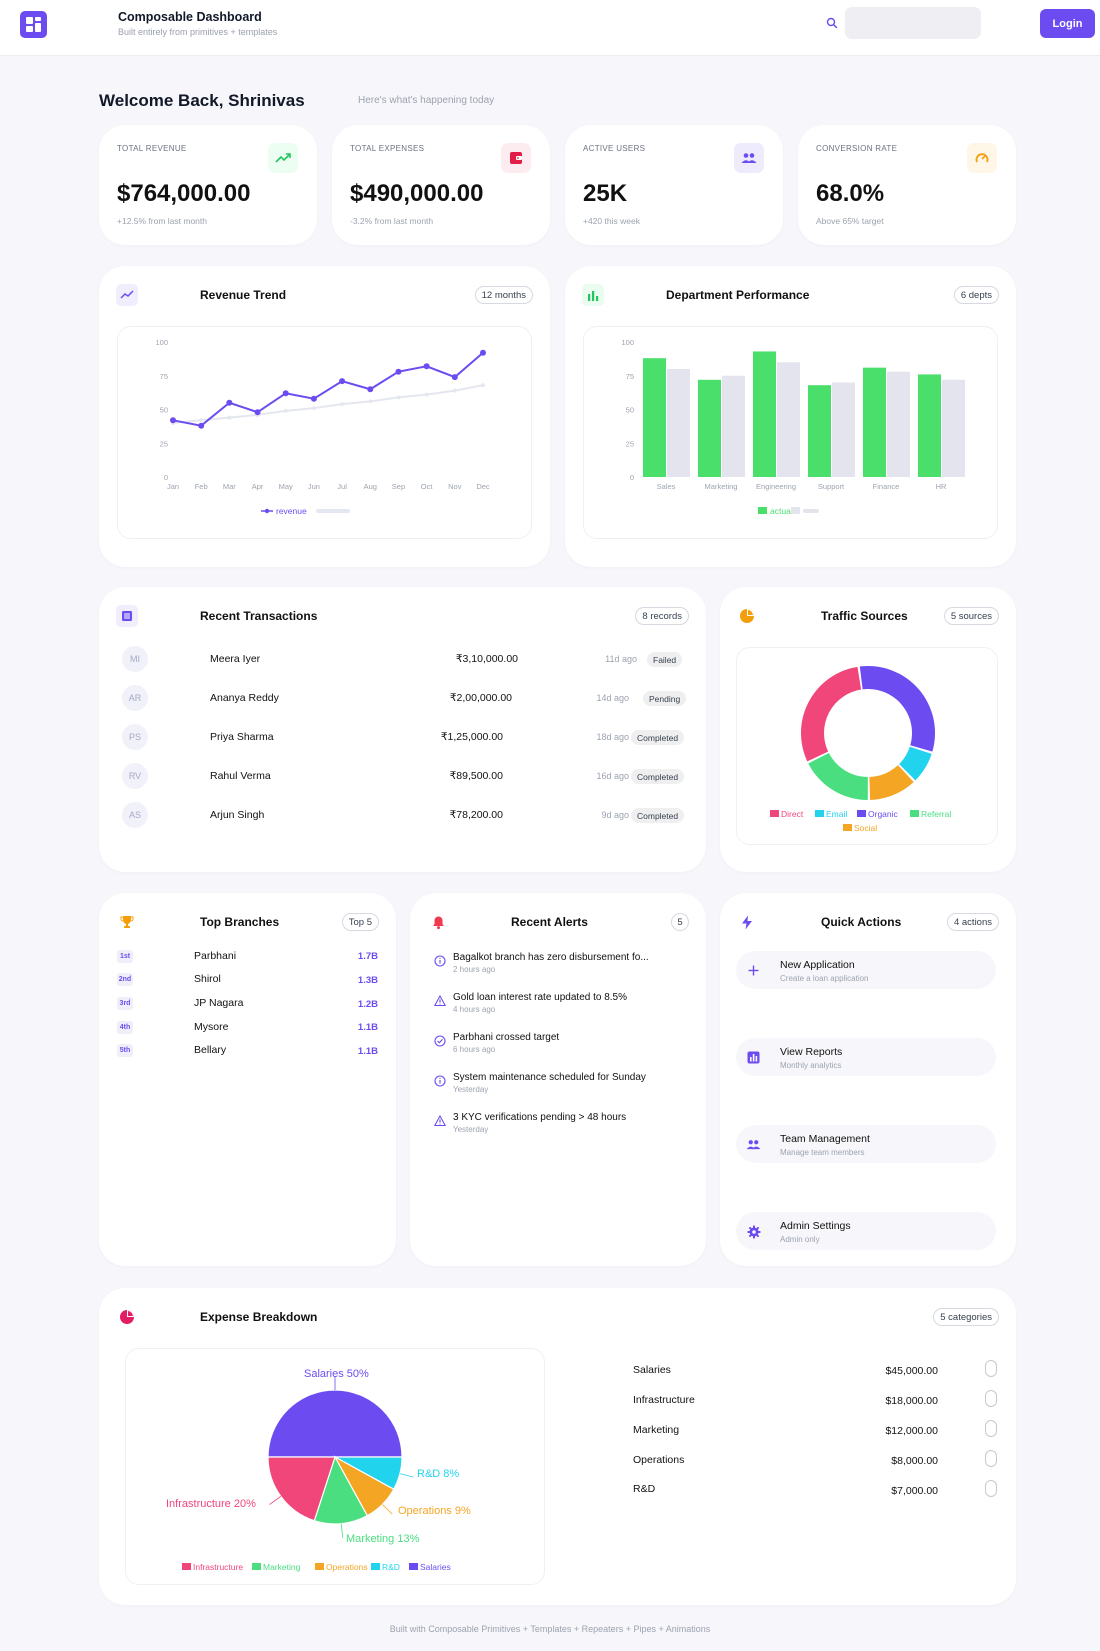 This screenshot has width=1100, height=1651. Describe the element at coordinates (135, 776) in the screenshot. I see `avatar: RV` at that location.